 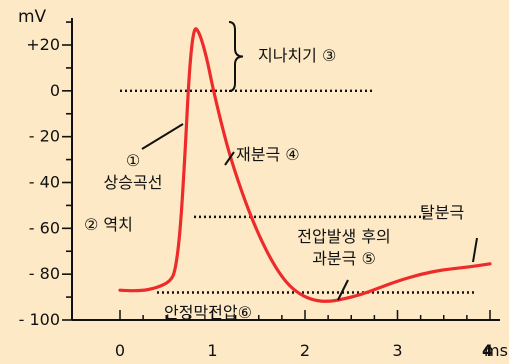 What do you see at coordinates (305, 350) in the screenshot?
I see `x-tick-label: 2` at bounding box center [305, 350].